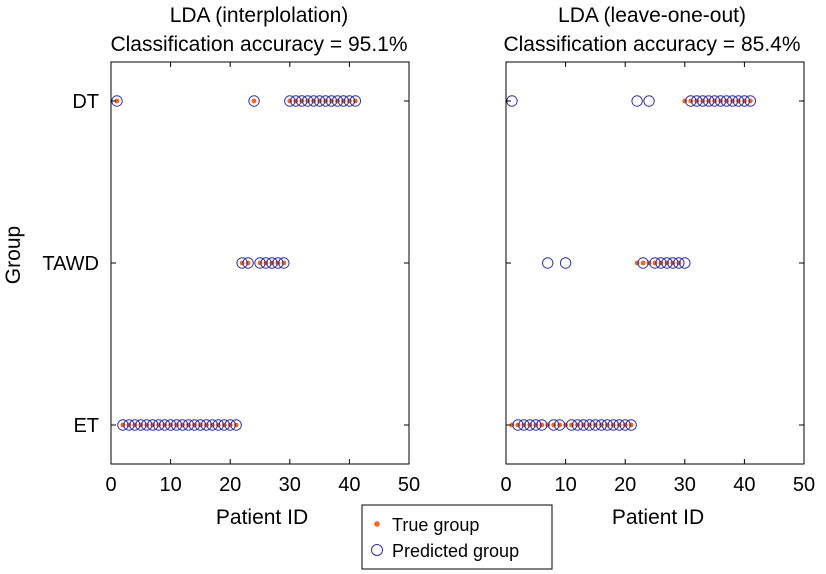 Image resolution: width=826 pixels, height=574 pixels. What do you see at coordinates (349, 485) in the screenshot?
I see `x-tick-label: 40` at bounding box center [349, 485].